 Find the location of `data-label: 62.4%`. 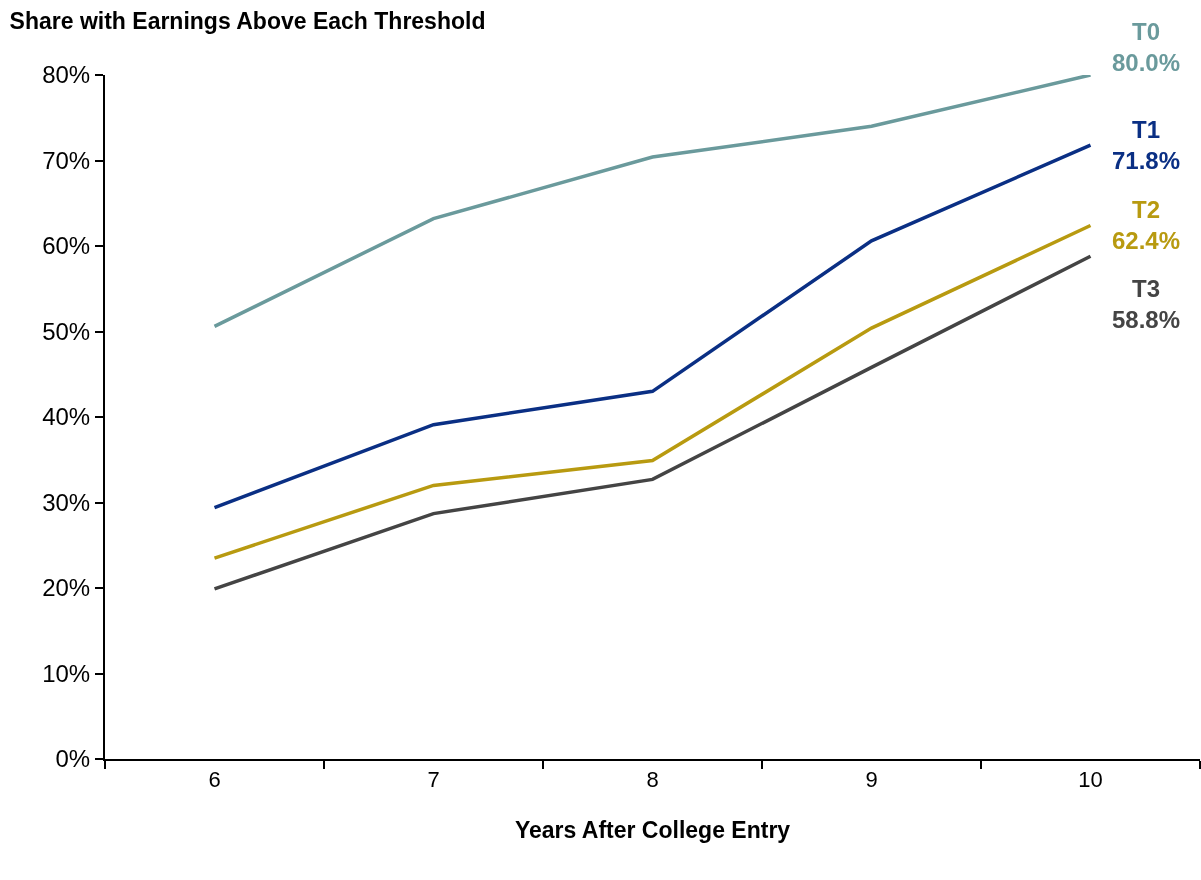

data-label: 62.4% is located at coordinates (1146, 241).